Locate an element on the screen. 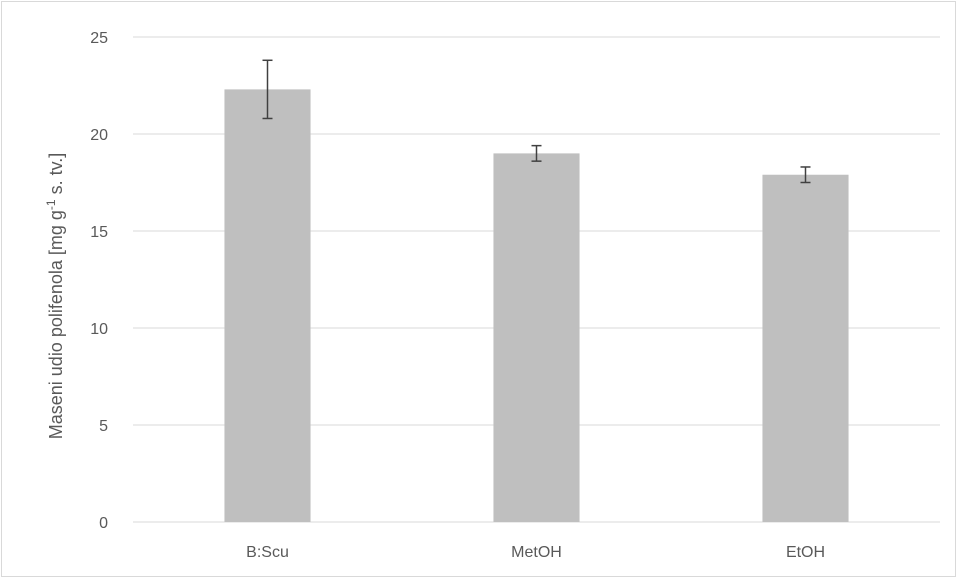 This screenshot has width=958, height=579. y-axis-label-main: Maseni udio polifenola [mg g is located at coordinates (56, 324).